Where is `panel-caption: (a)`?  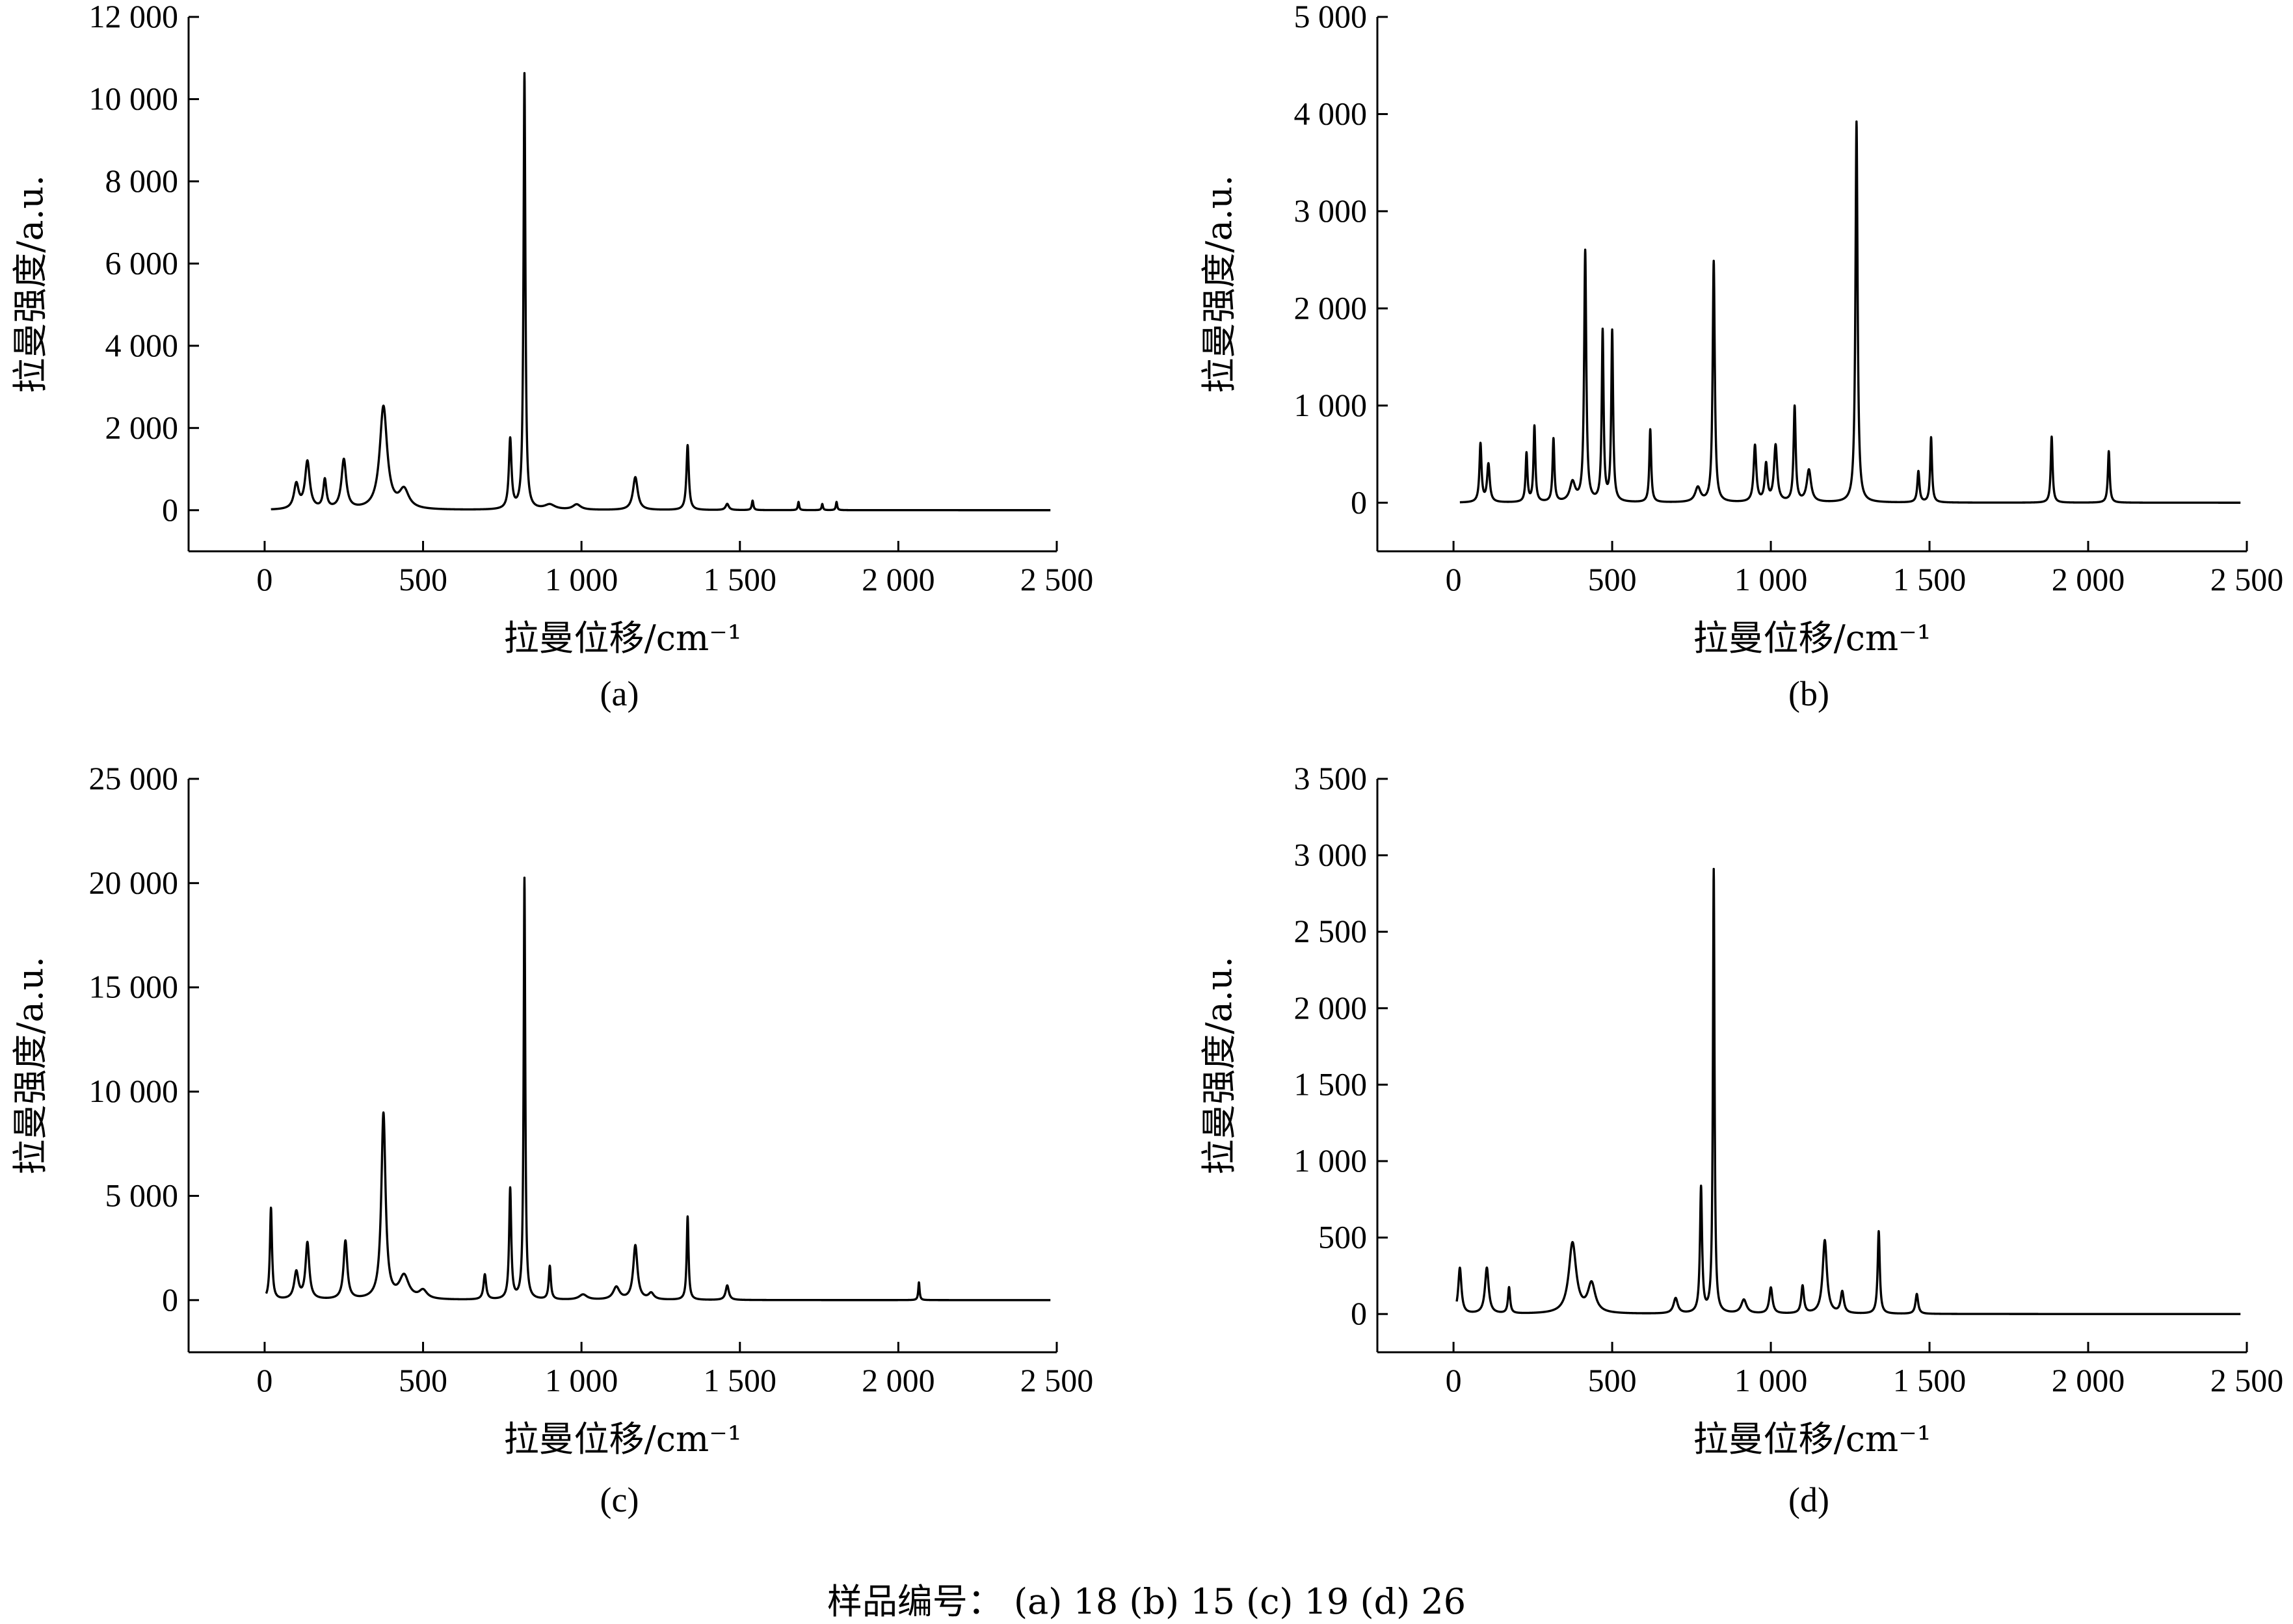
panel-caption: (a) is located at coordinates (619, 693).